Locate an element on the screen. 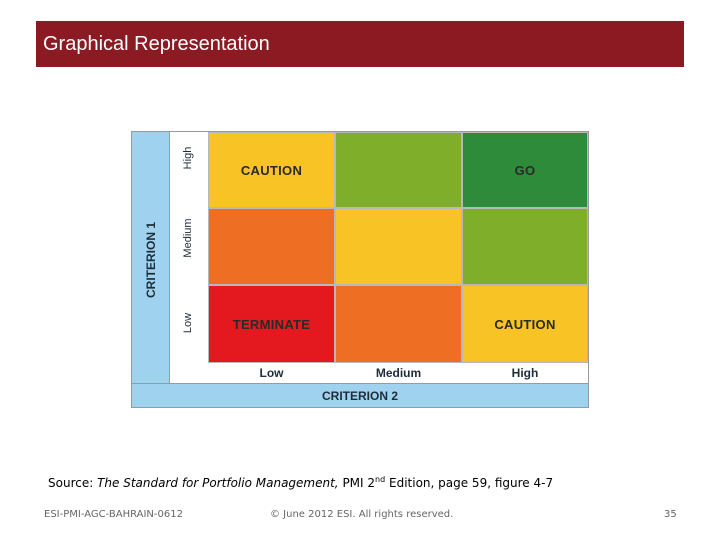  criterion-2-label: CRITERION 2 is located at coordinates (359, 395).